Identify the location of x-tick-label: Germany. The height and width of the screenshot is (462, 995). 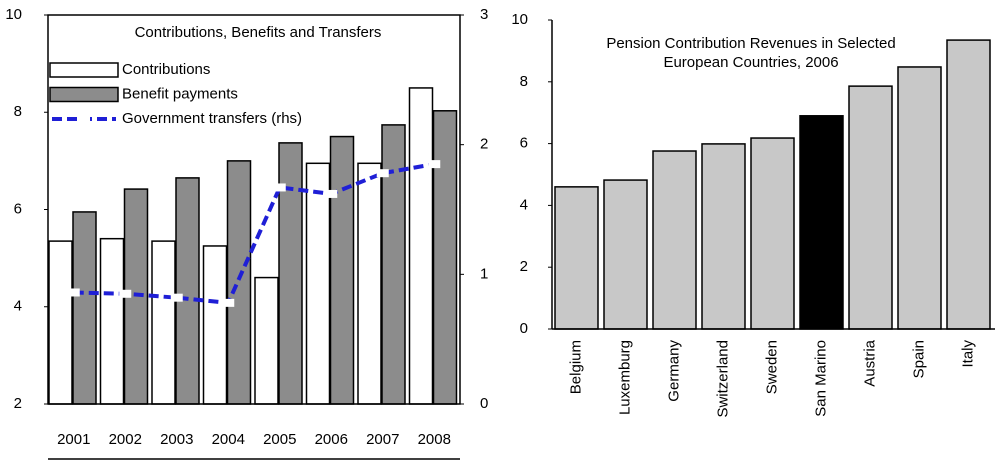
(673, 371).